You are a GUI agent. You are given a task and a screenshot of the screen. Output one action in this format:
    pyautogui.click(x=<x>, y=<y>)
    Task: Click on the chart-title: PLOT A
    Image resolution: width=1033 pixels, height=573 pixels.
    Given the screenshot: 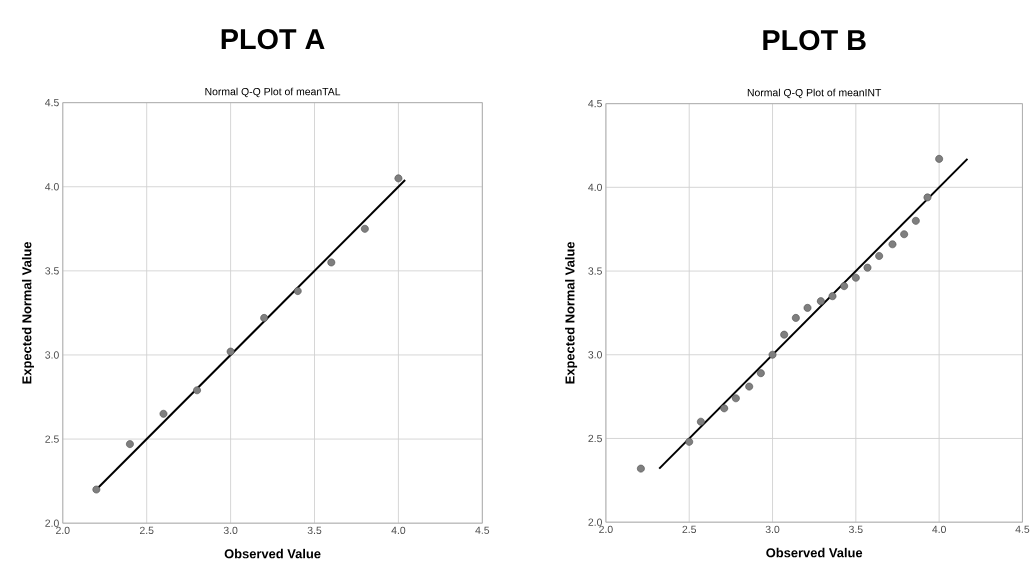 What is the action you would take?
    pyautogui.click(x=273, y=39)
    